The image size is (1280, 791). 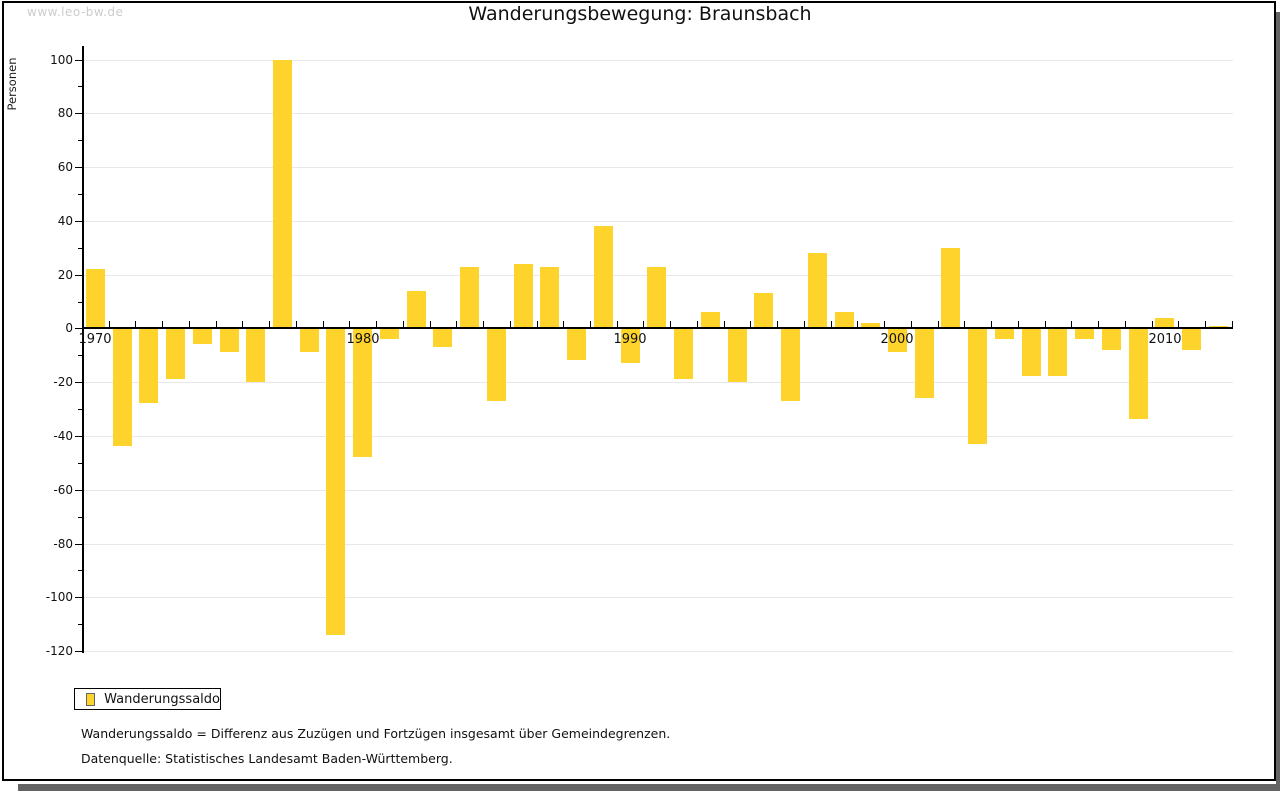 I want to click on bar-1993, so click(x=710, y=320).